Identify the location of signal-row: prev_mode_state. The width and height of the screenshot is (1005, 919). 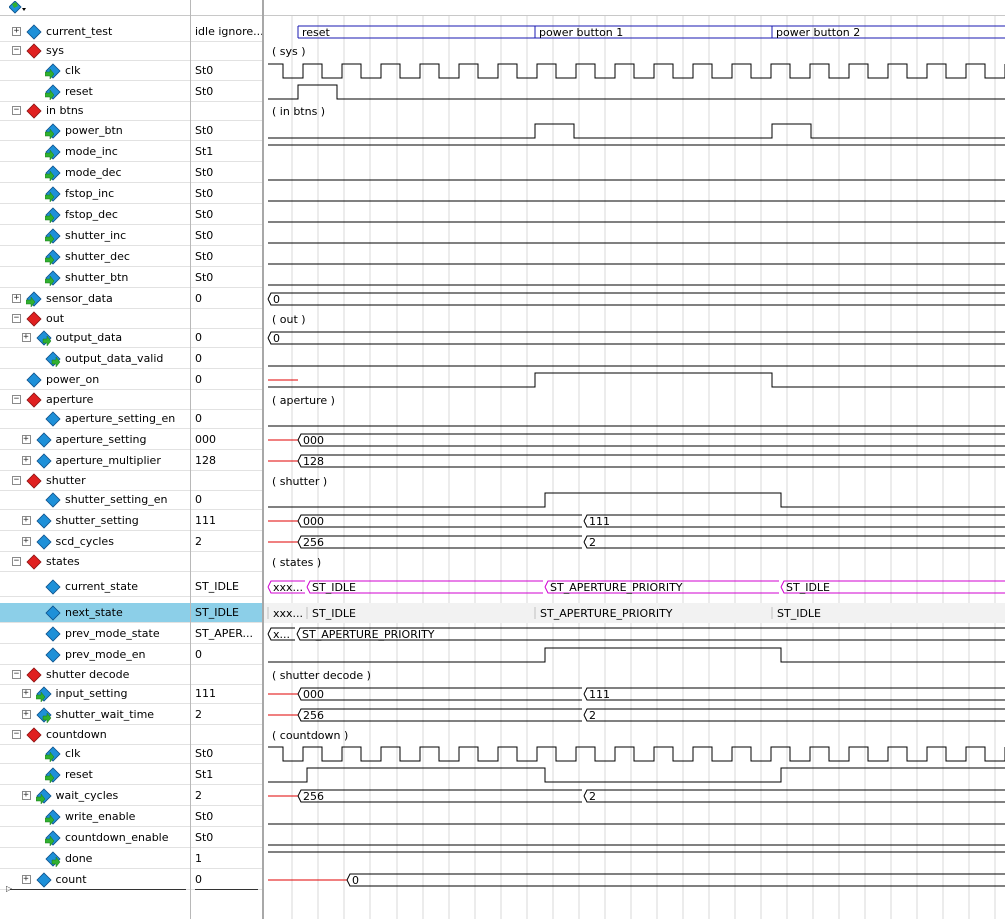
(95, 634).